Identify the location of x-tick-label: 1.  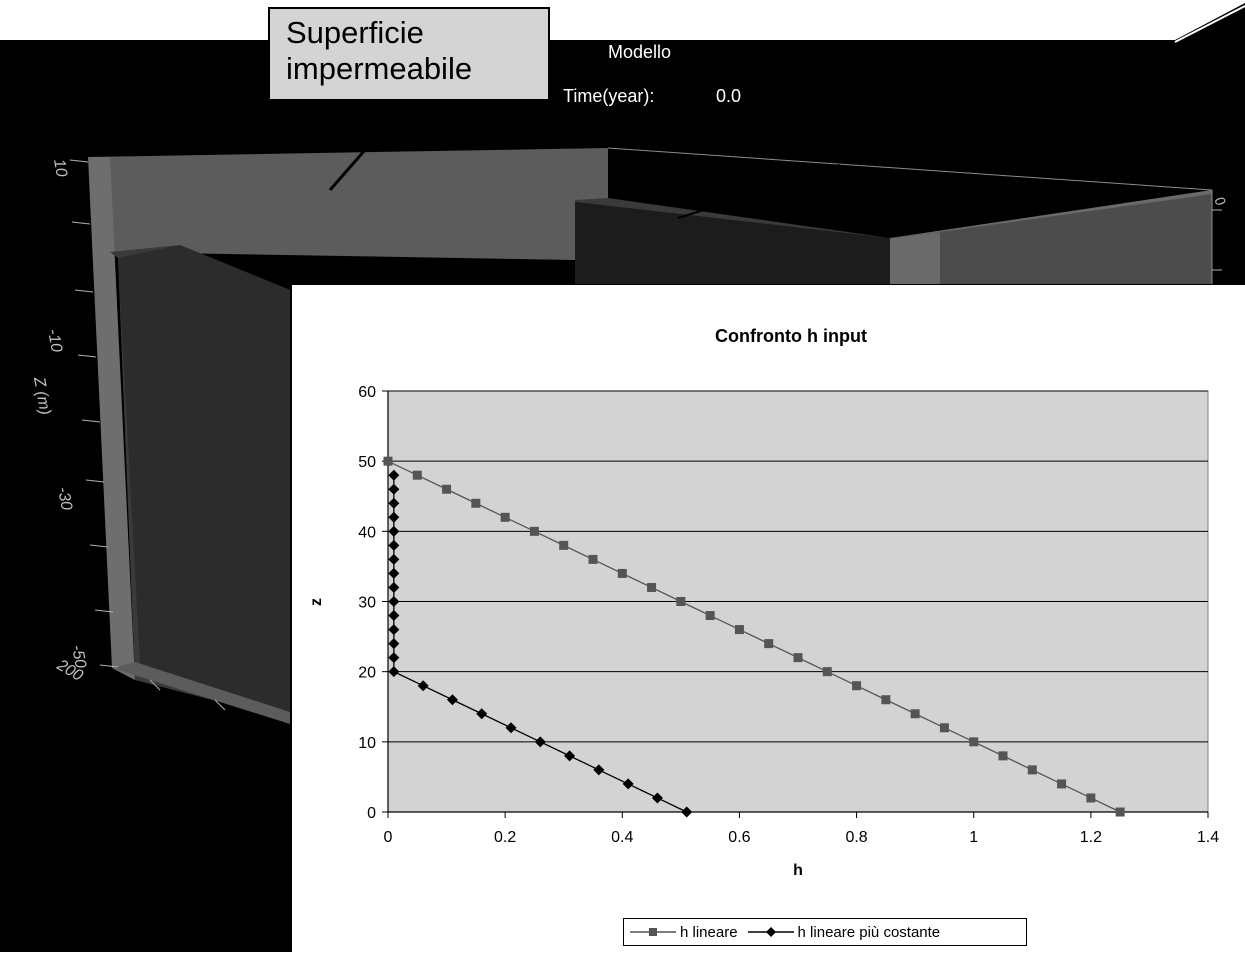
(973, 837).